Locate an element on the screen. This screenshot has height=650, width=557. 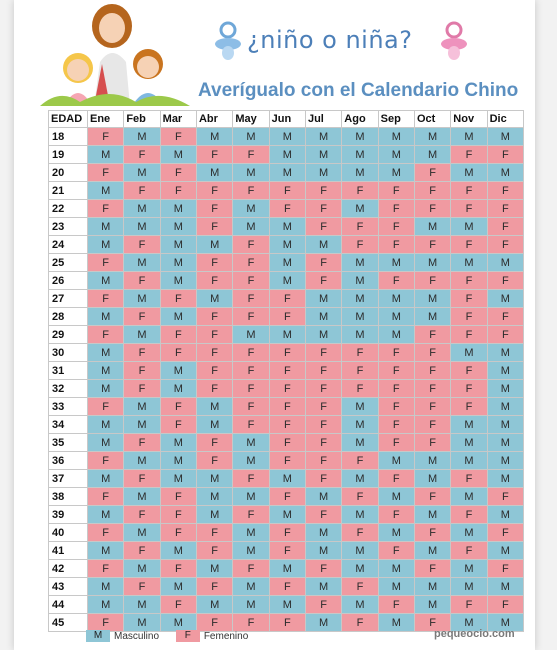
table-row: 43 M F M F M F M F M M M M is located at coordinates (286, 586).